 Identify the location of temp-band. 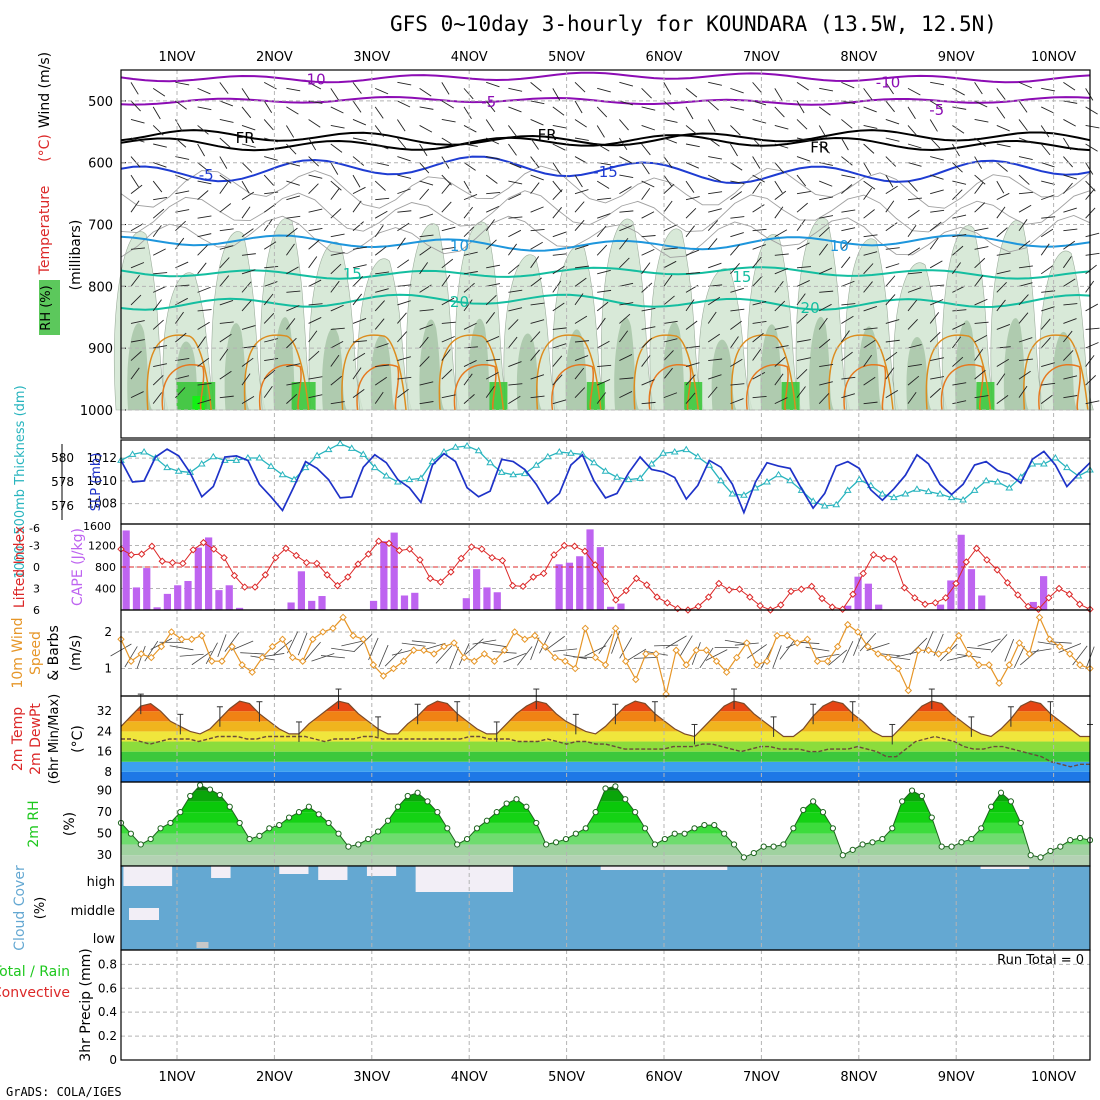
(605, 736).